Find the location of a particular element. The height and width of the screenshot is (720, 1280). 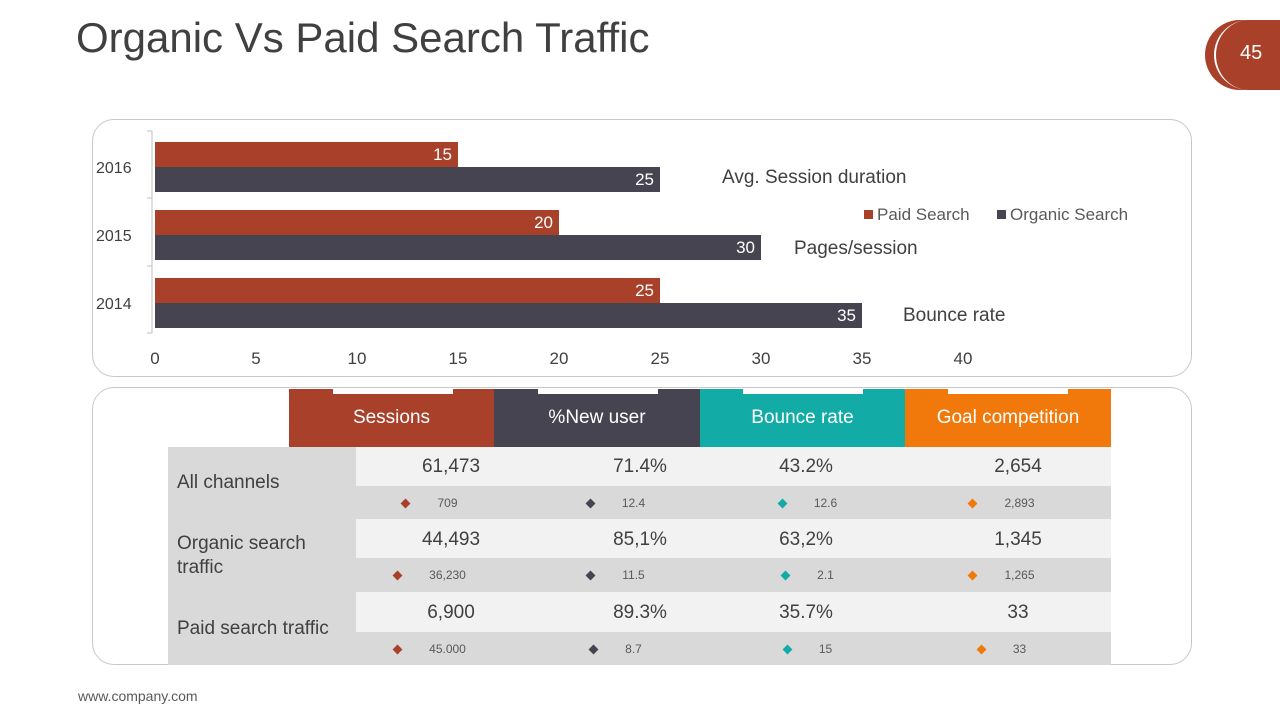

cell-value: 44,493 is located at coordinates (451, 539).